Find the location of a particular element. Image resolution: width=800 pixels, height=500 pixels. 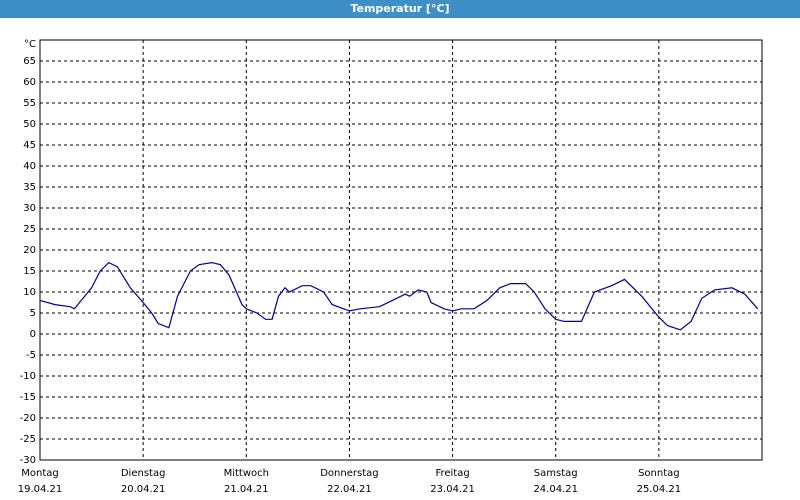

y-tick-label: 15 is located at coordinates (29, 271).